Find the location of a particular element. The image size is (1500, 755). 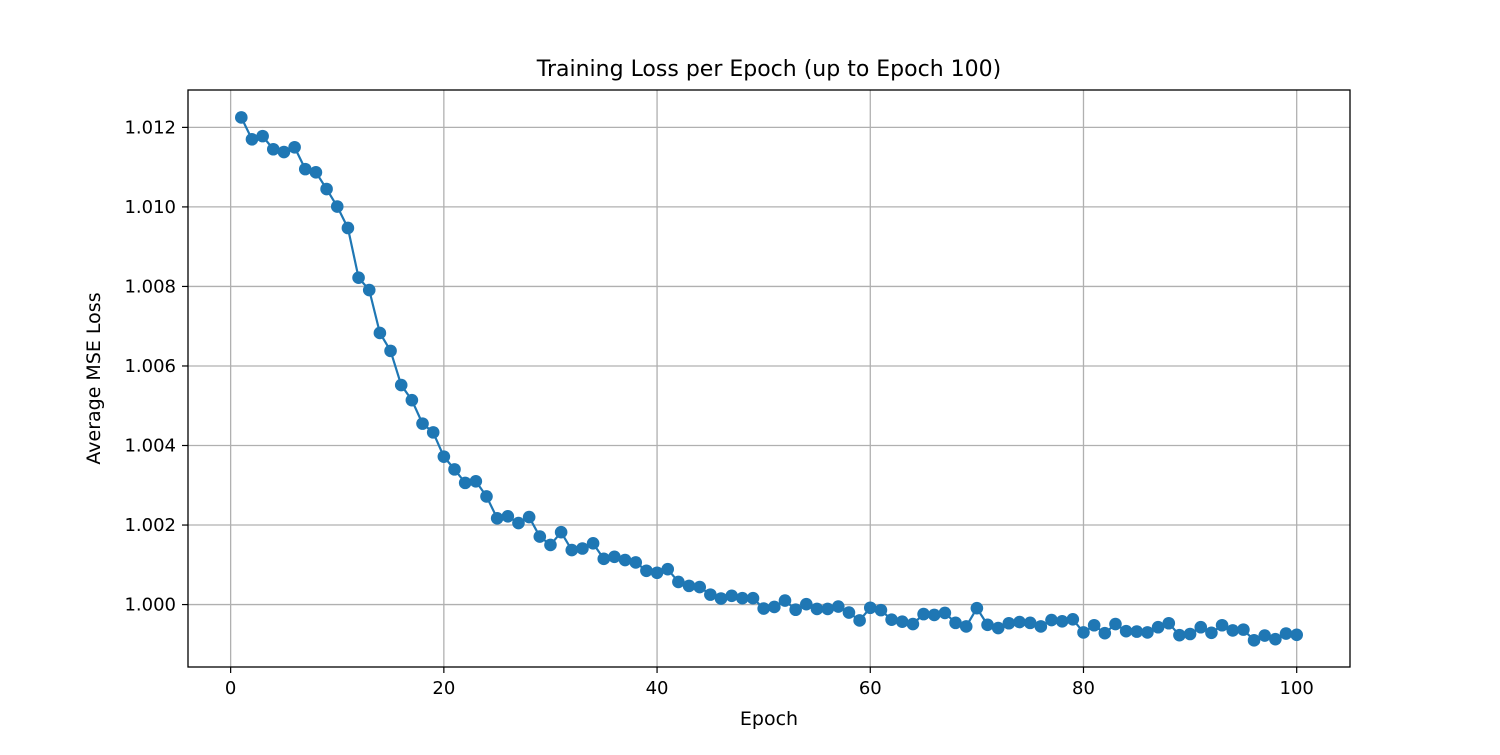

y-tick-label: 1.002 is located at coordinates (150, 525).